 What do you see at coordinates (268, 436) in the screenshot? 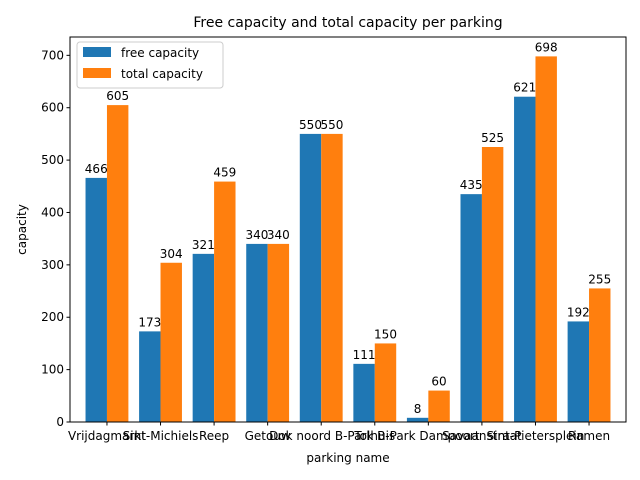
I see `x-tick-label-getouw: Getouw` at bounding box center [268, 436].